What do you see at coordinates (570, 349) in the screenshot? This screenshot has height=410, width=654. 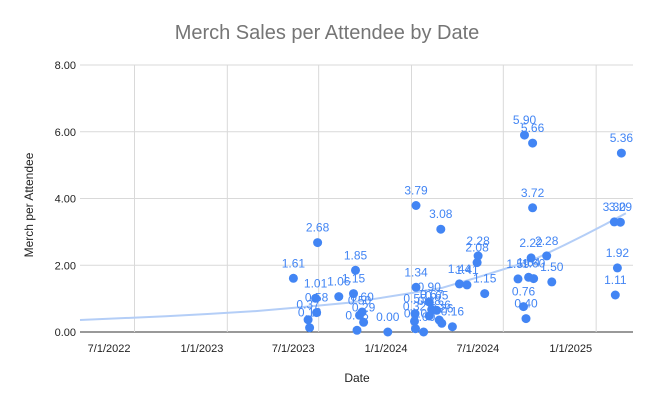 I see `x-tick-label: 1/1/2025` at bounding box center [570, 349].